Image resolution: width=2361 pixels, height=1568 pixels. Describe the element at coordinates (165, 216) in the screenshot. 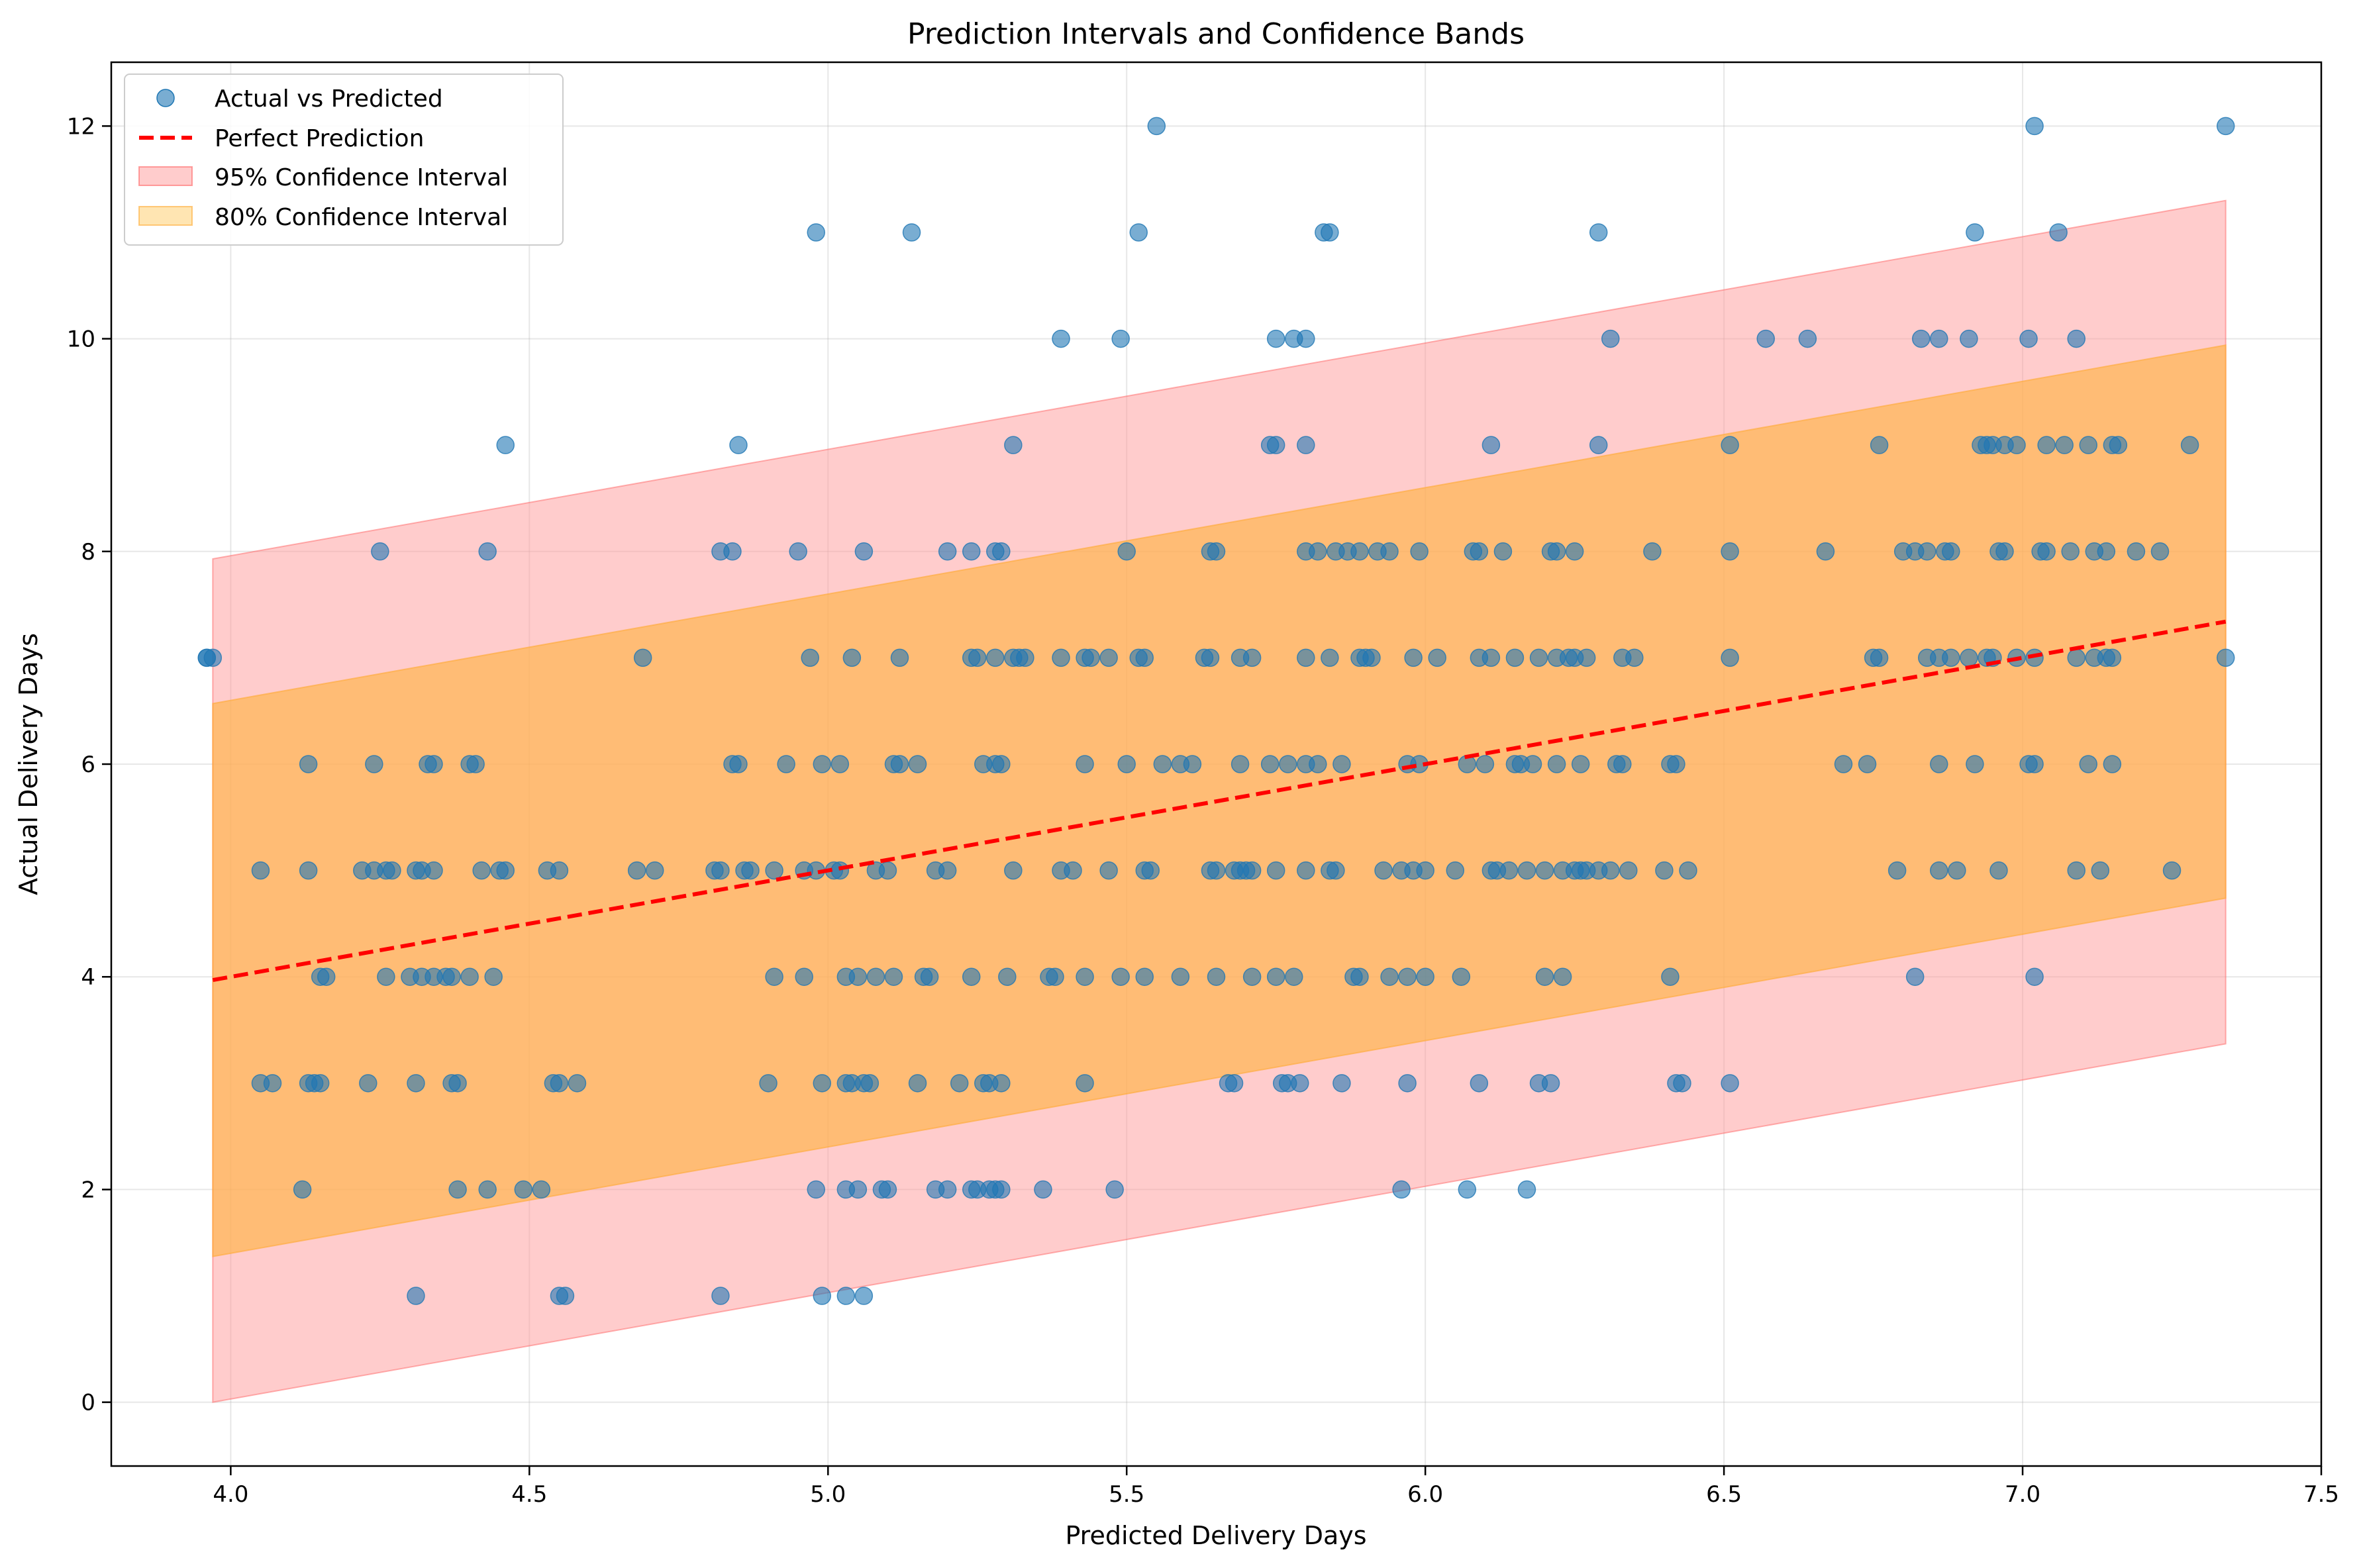

I see `legend-marker-ci80` at that location.